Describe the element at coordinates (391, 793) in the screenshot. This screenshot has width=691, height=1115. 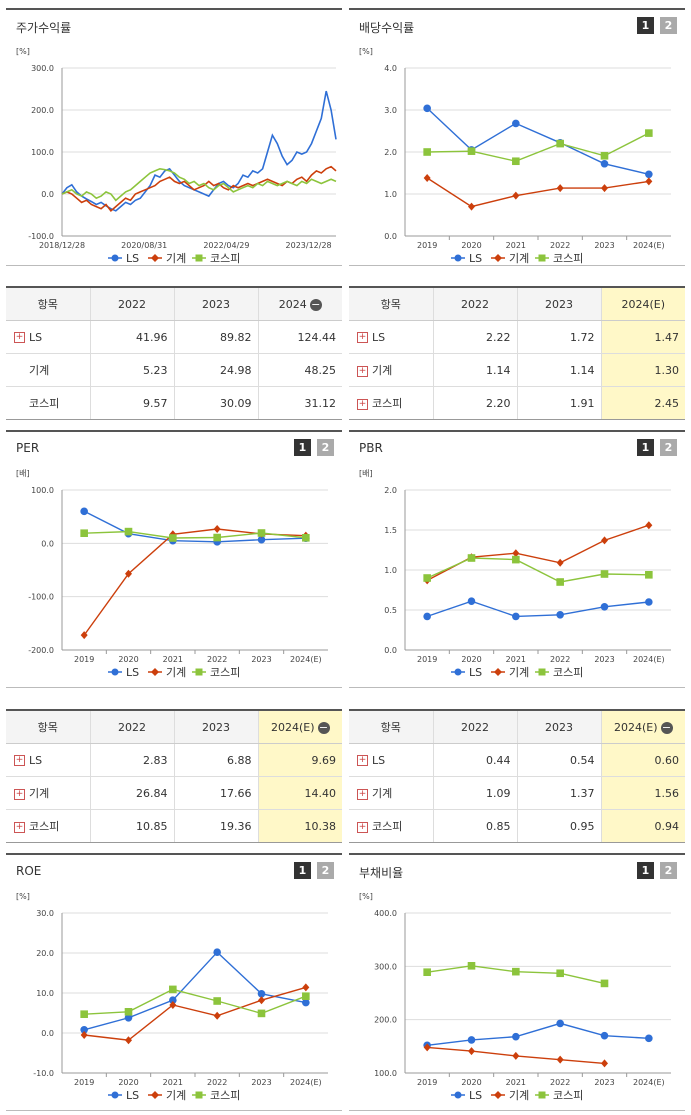
I see `row-label: + 기계` at that location.